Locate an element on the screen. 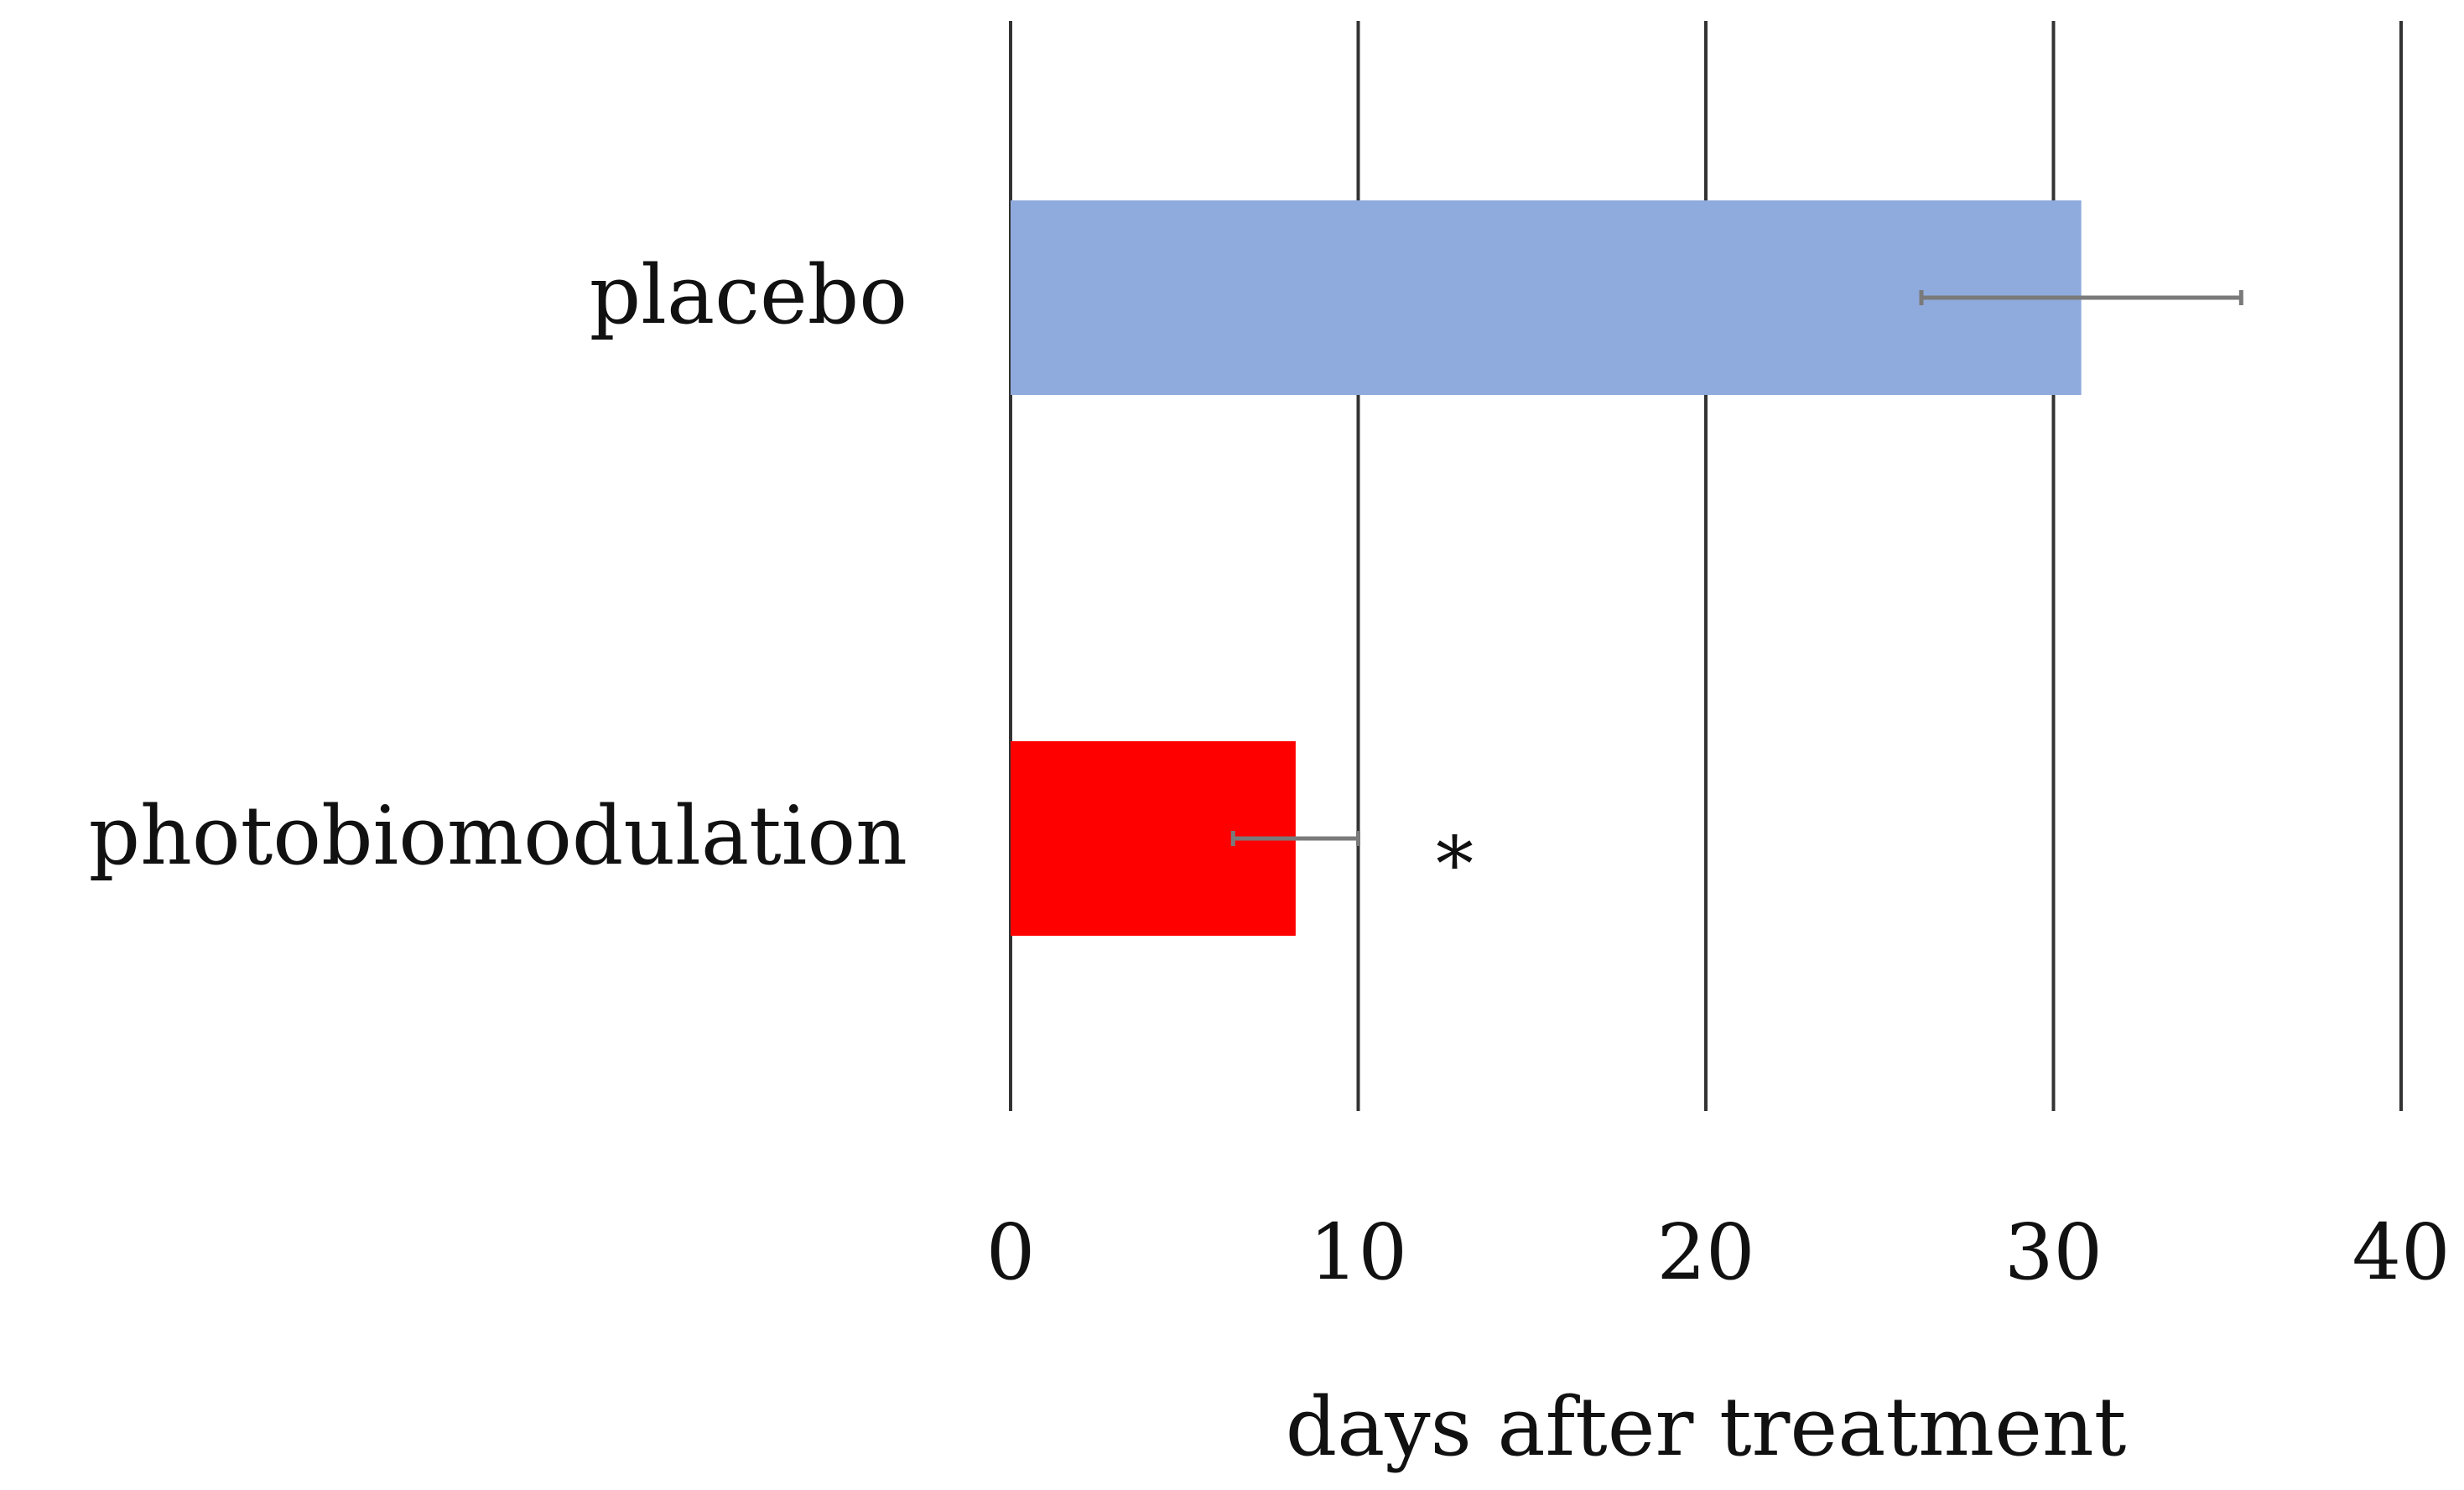 Image resolution: width=2464 pixels, height=1490 pixels. error-bar-photobiomodulation is located at coordinates (1295, 839).